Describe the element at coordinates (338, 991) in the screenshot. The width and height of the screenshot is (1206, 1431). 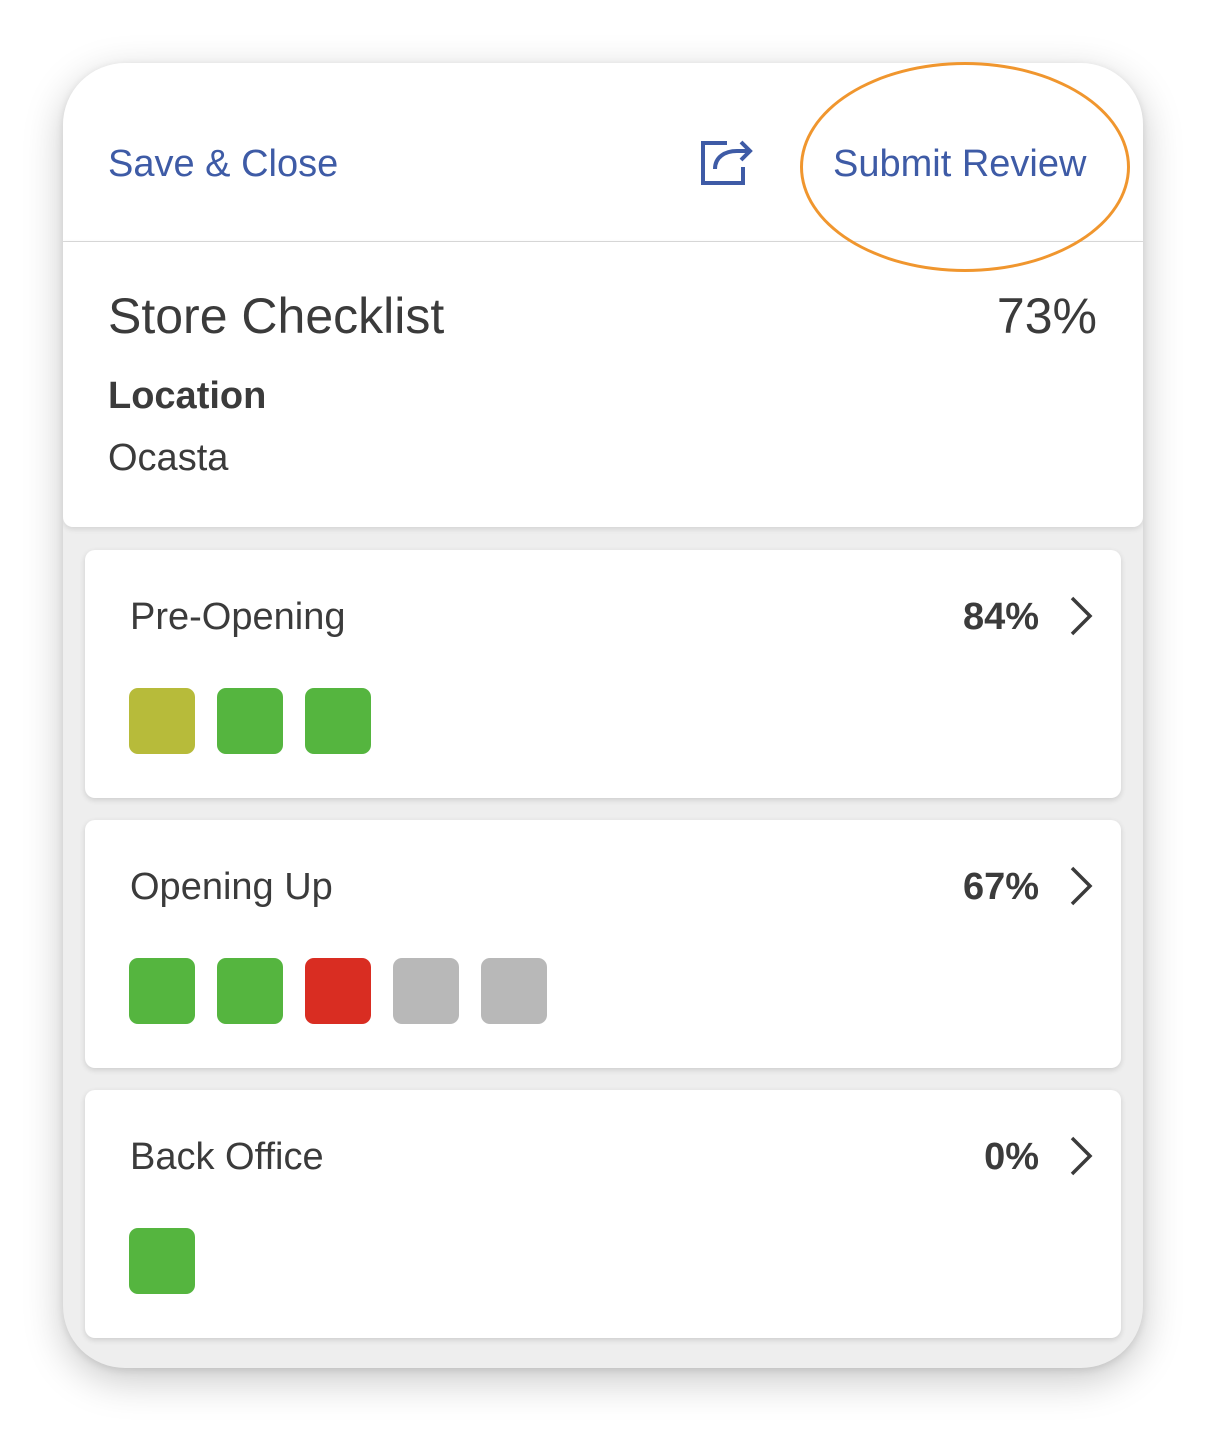
I see `status-square-red` at that location.